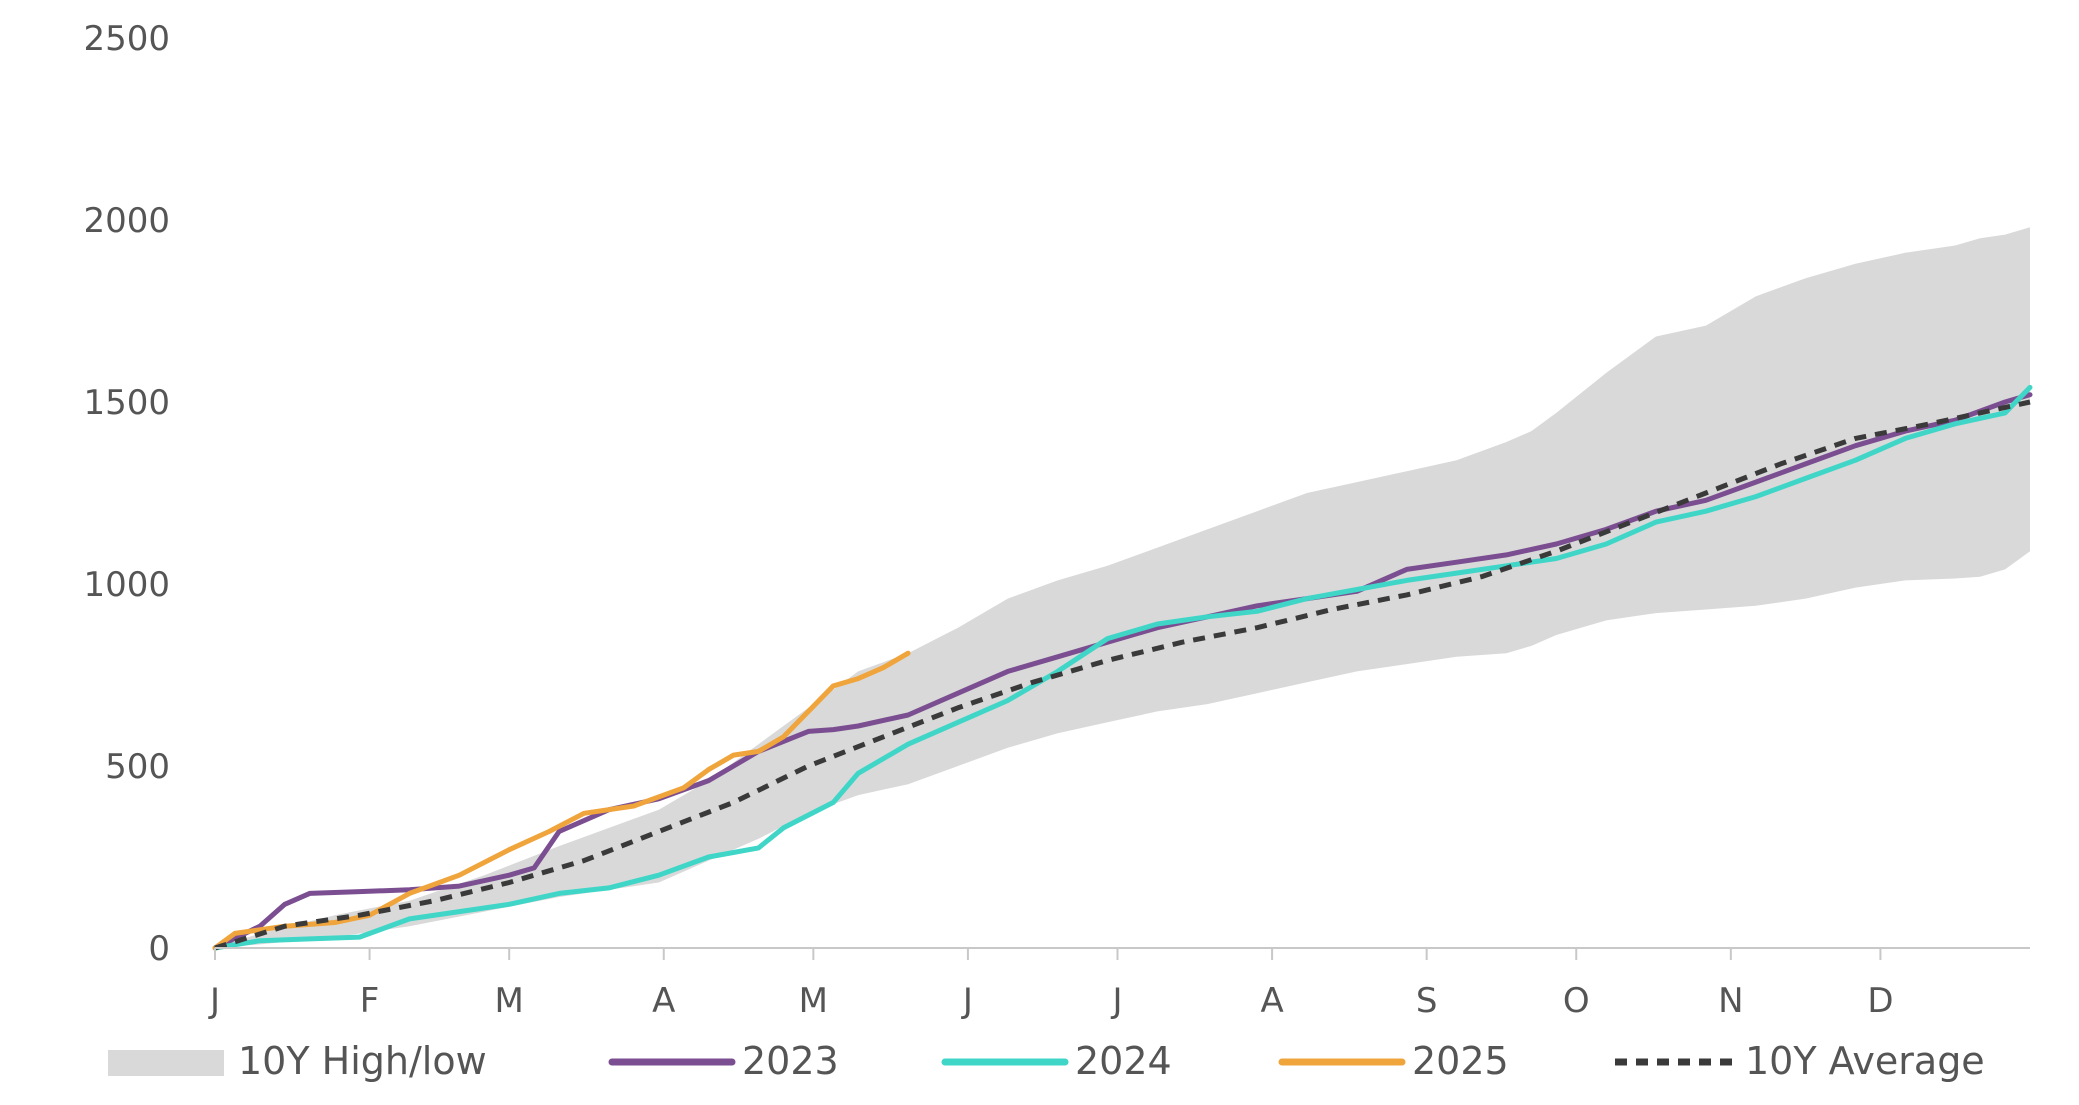 This screenshot has width=2079, height=1105. Describe the element at coordinates (561, 800) in the screenshot. I see `series-line-2025` at that location.